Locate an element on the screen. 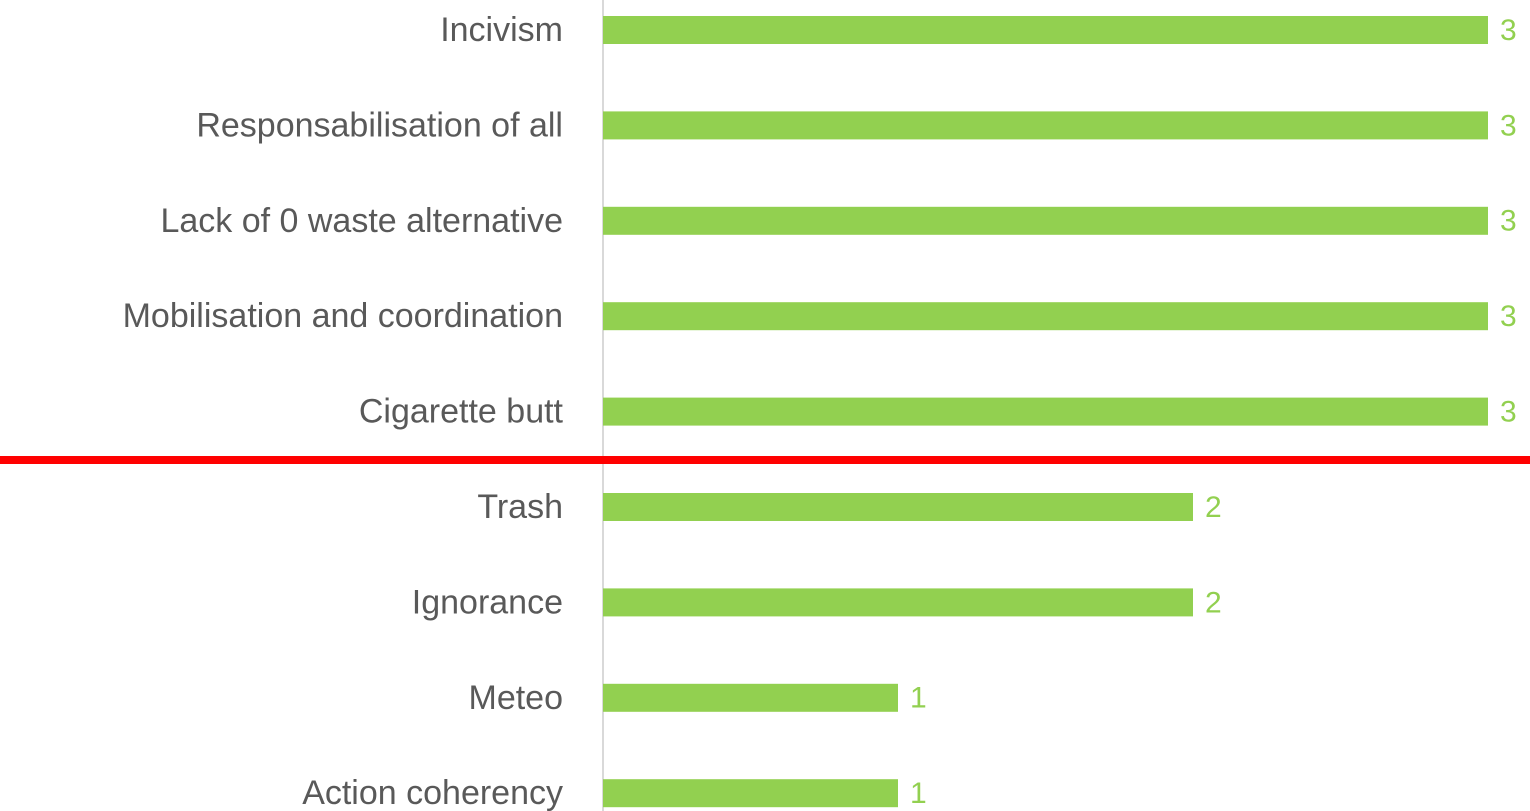  y-tick-label: Cigarette butt is located at coordinates (461, 412).